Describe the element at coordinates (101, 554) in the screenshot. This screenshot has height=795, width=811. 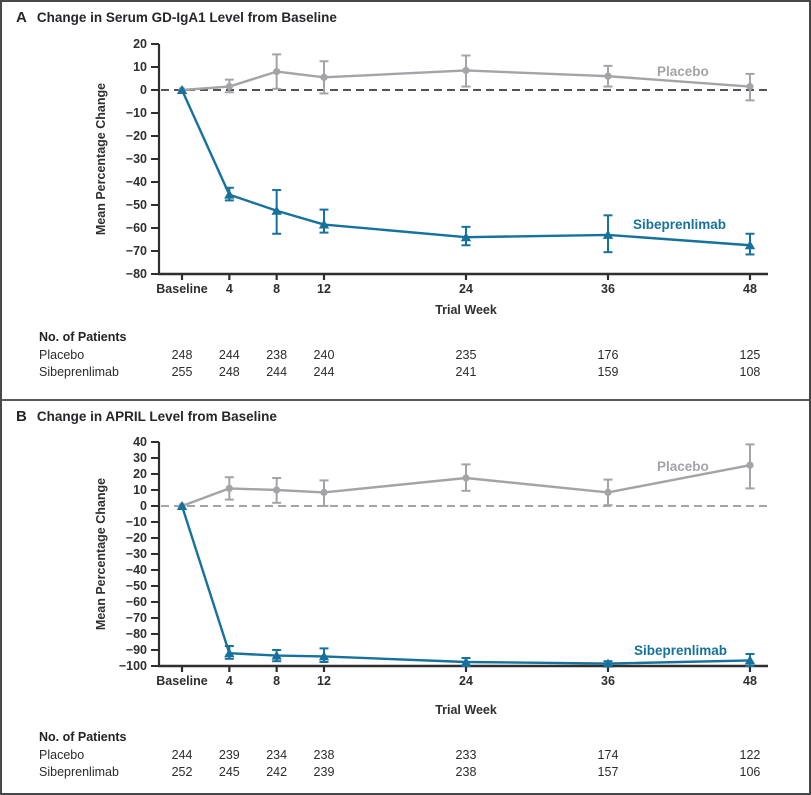
I see `y-axis-title: Mean Percentage Change` at that location.